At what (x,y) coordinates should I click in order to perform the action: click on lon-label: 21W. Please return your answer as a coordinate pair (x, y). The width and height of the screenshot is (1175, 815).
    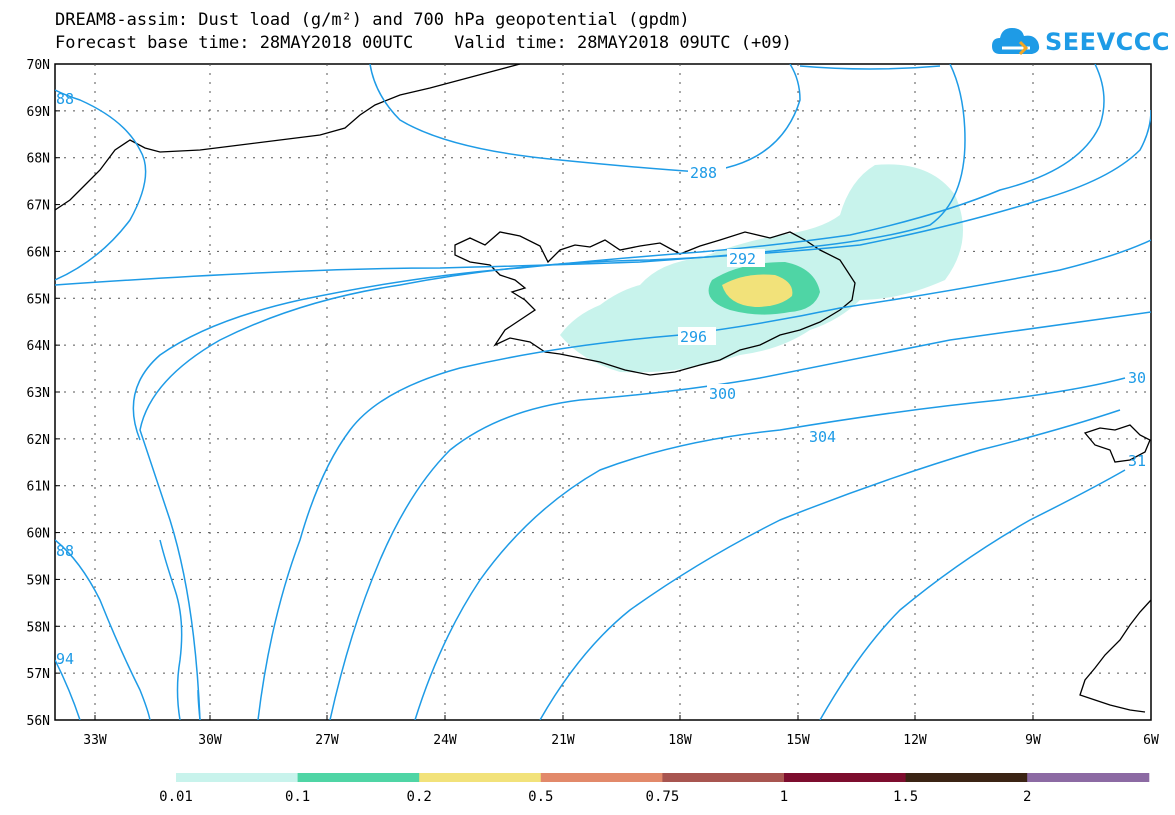
    Looking at the image, I should click on (563, 740).